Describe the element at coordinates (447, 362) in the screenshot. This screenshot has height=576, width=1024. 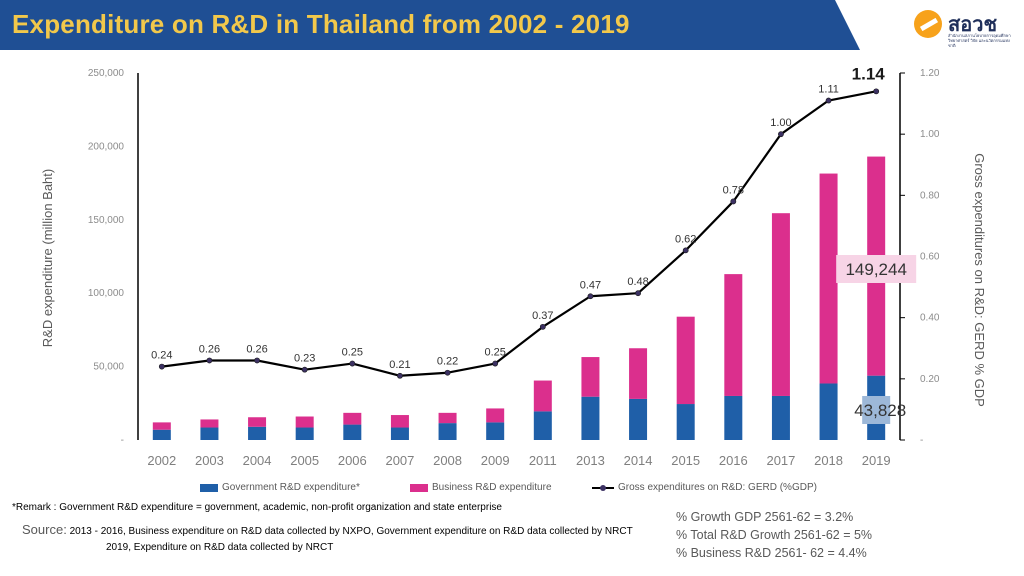
I see `gerd-data-label-2008: 0.22` at that location.